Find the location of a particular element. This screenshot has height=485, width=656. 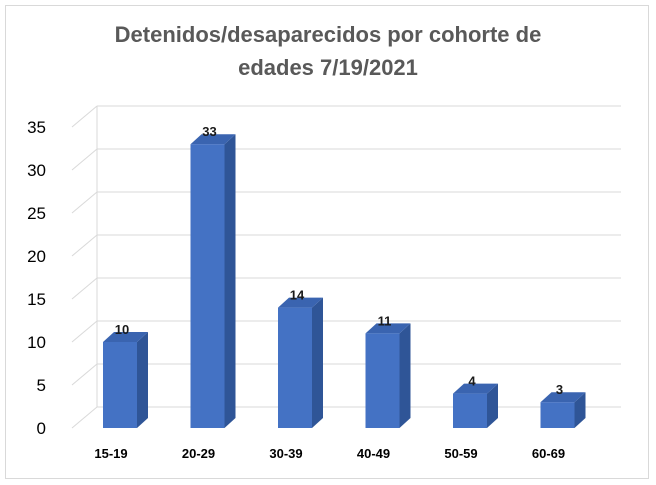

y-tick-label: 35 is located at coordinates (36, 127).